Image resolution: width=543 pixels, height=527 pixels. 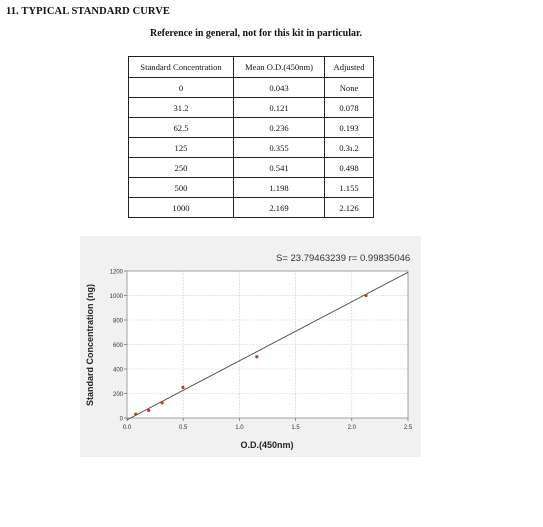 I want to click on fit-annotation: S= 23.79463239 r= 0.99835046, so click(x=343, y=258).